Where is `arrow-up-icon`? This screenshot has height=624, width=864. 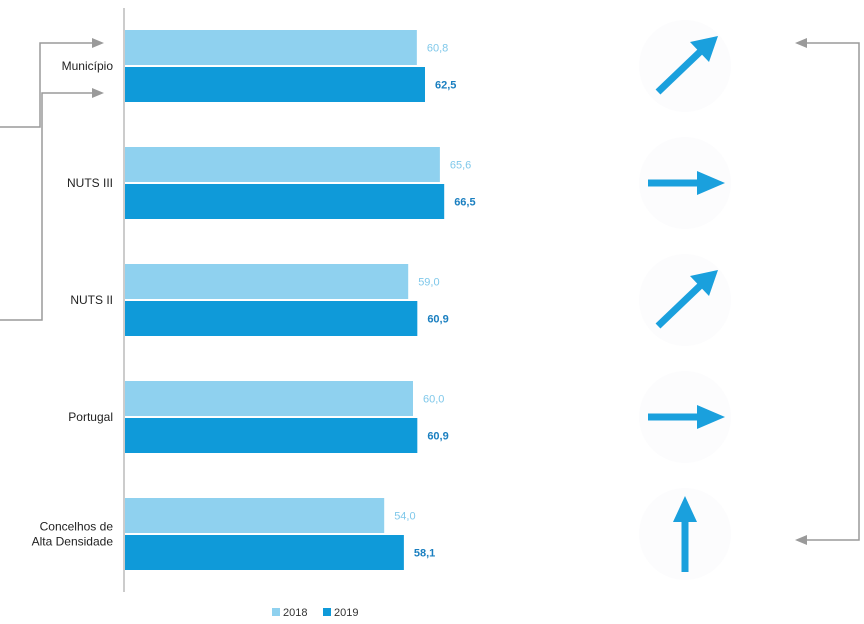
arrow-up-icon is located at coordinates (685, 534).